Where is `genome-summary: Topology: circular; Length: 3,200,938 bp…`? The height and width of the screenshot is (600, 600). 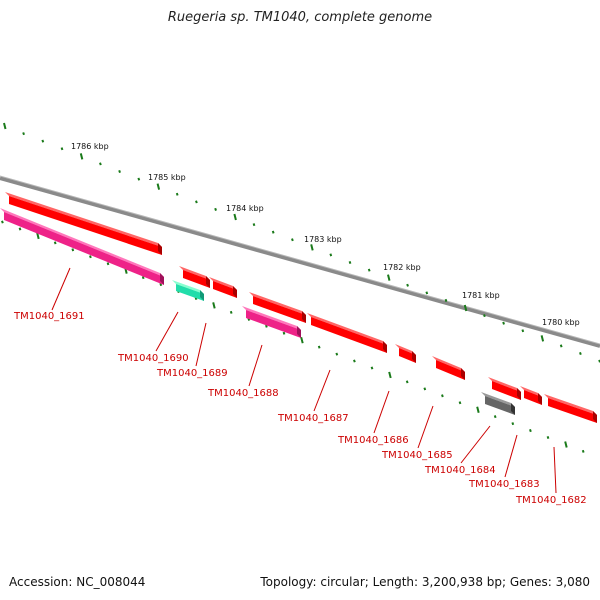
genome-summary: Topology: circular; Length: 3,200,938 bp… is located at coordinates (425, 582).